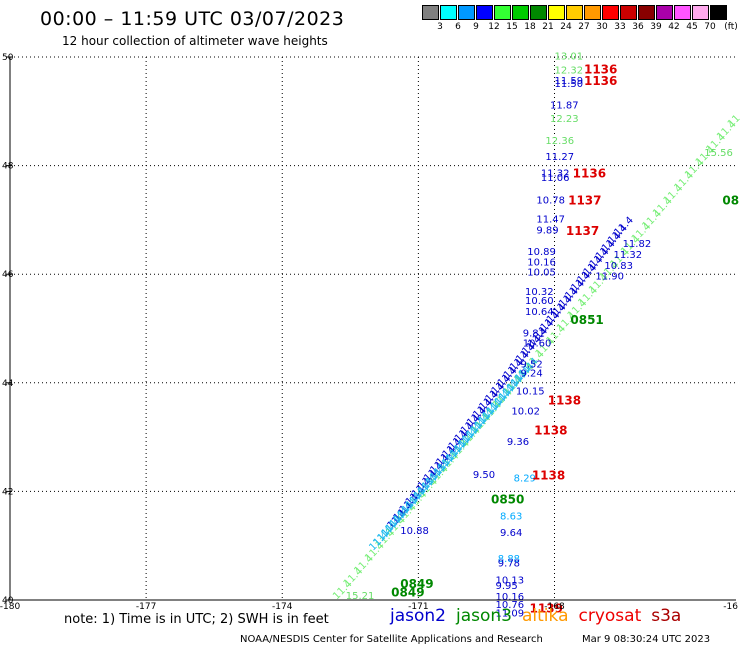  I want to click on satellite-altika-label: altika, so click(545, 616).